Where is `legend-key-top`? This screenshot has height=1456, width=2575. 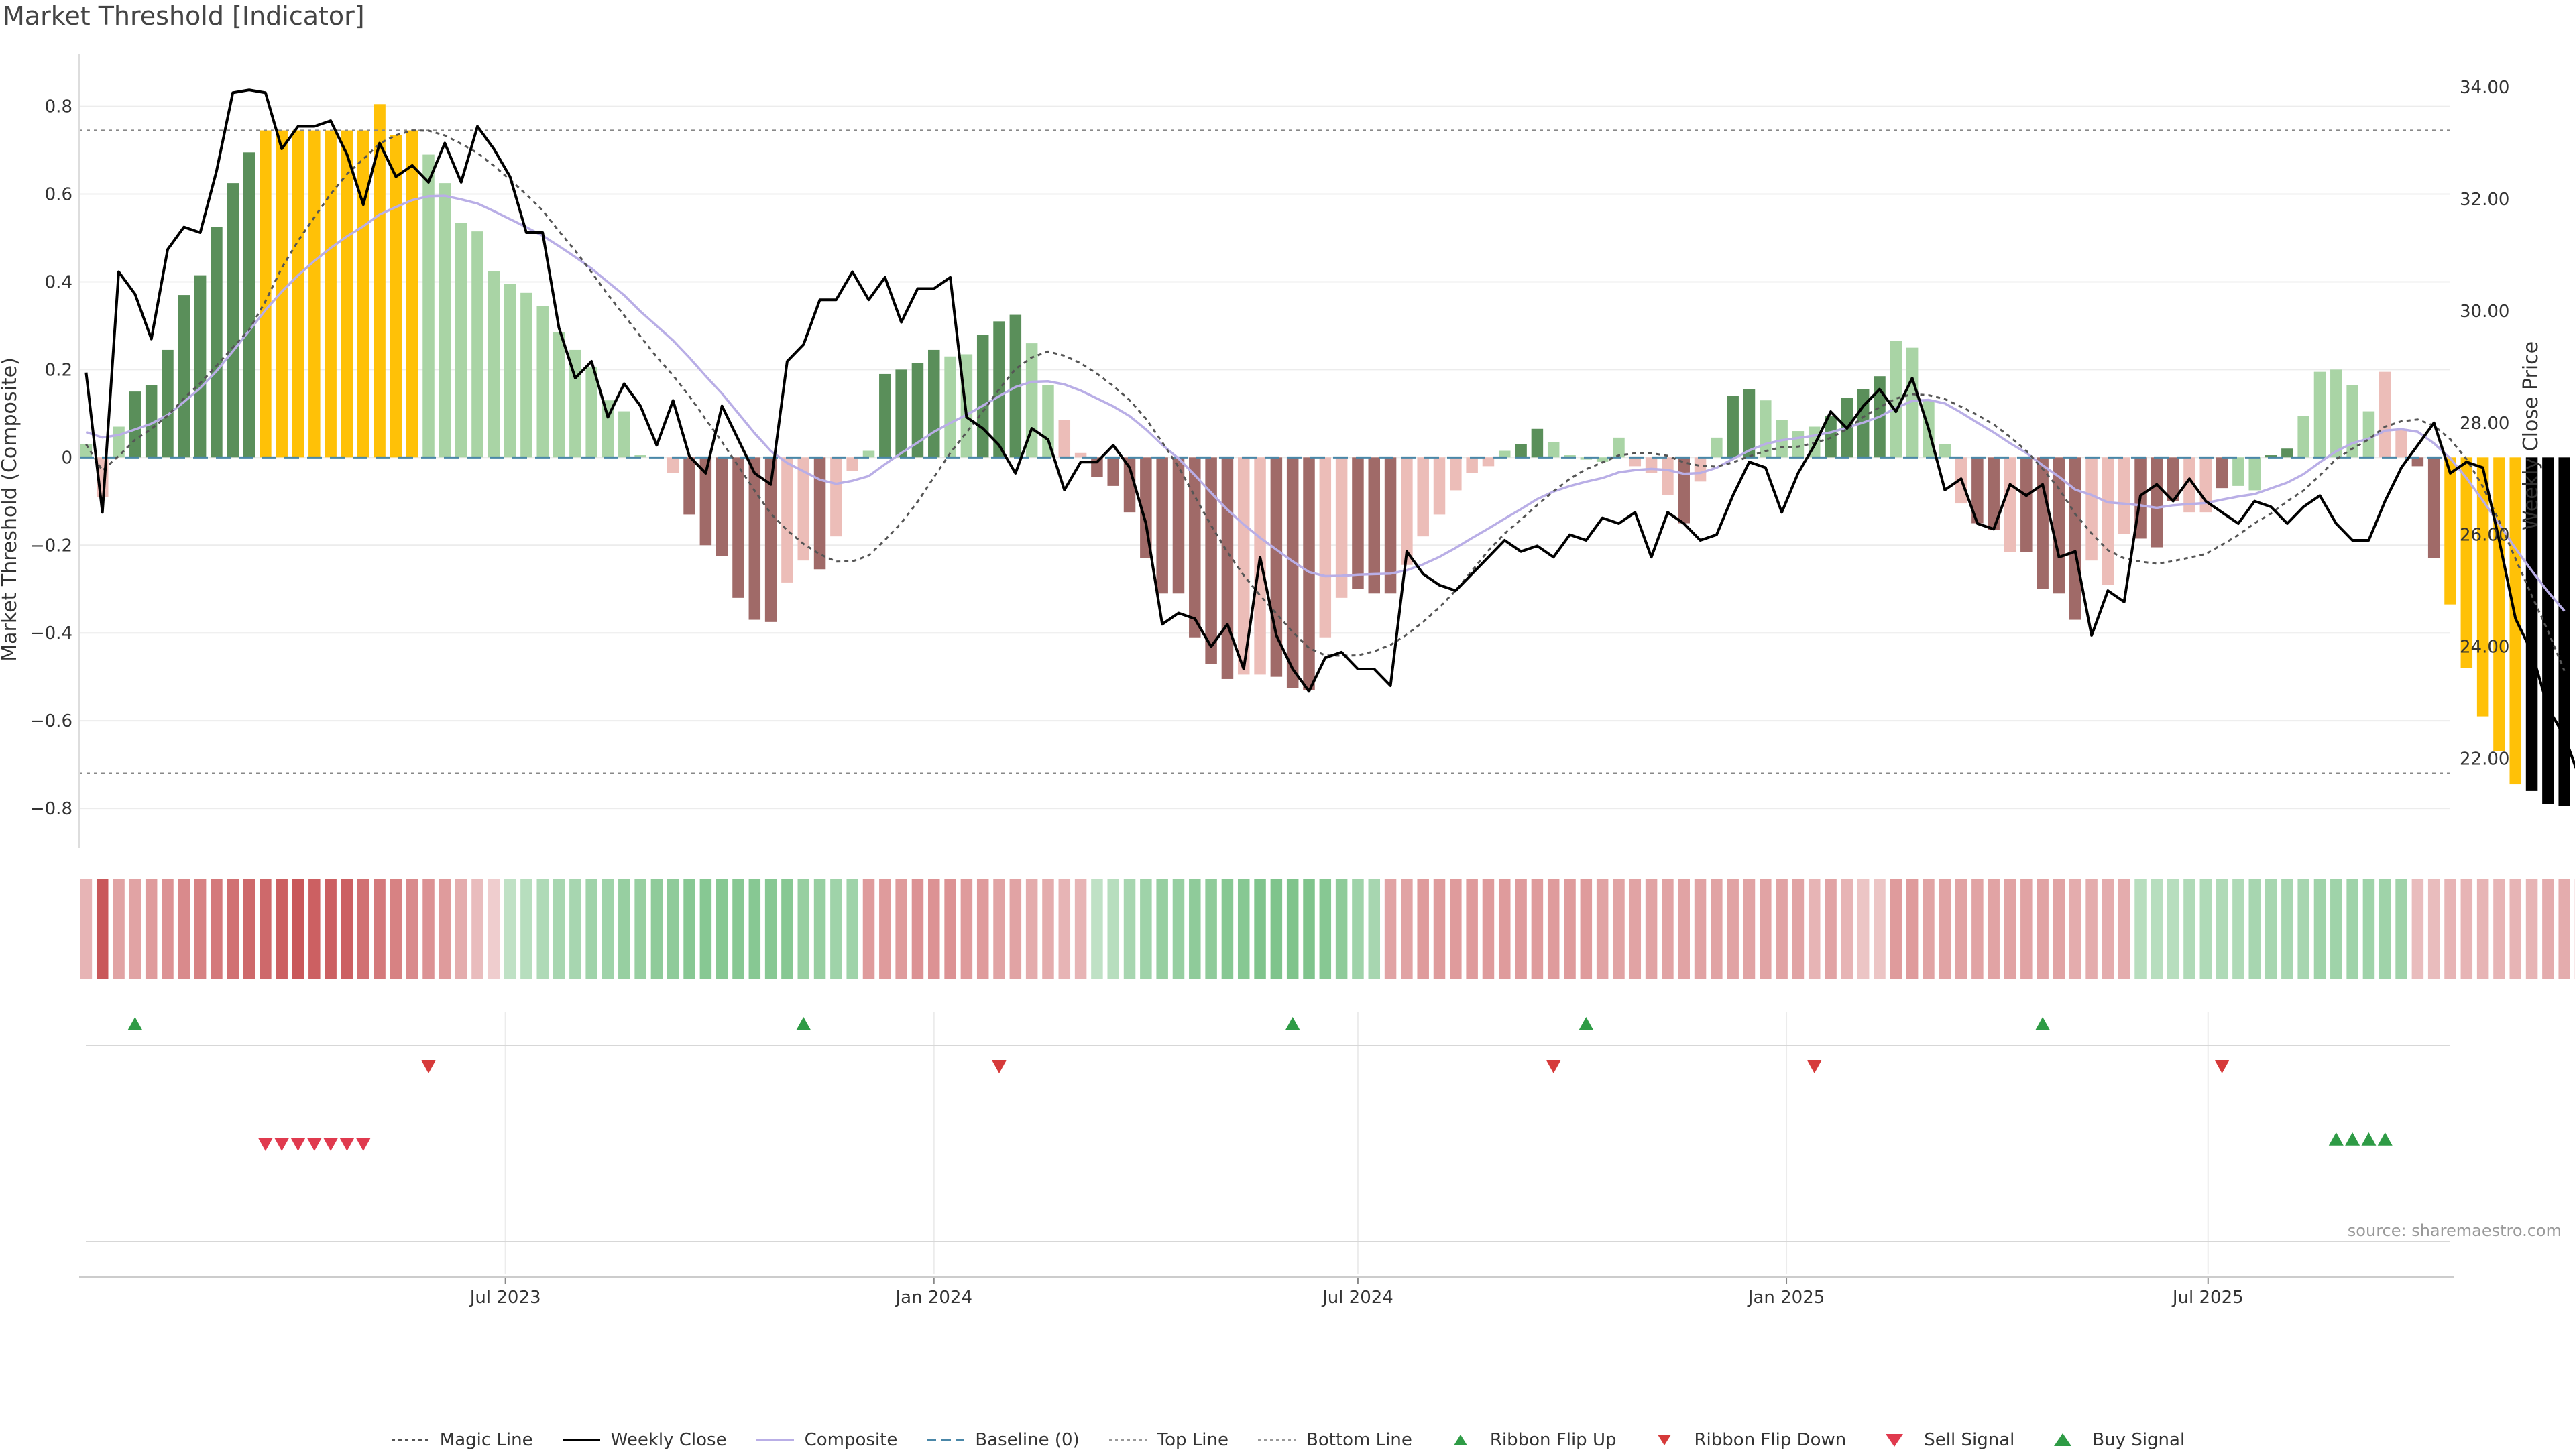
legend-key-top is located at coordinates (1128, 1440).